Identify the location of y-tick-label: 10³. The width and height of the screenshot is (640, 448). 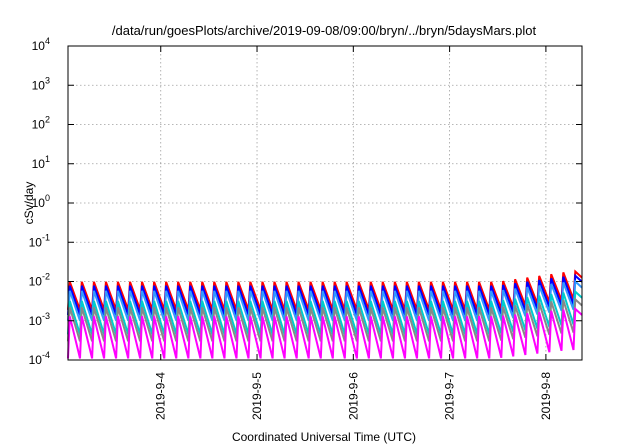
(41, 83).